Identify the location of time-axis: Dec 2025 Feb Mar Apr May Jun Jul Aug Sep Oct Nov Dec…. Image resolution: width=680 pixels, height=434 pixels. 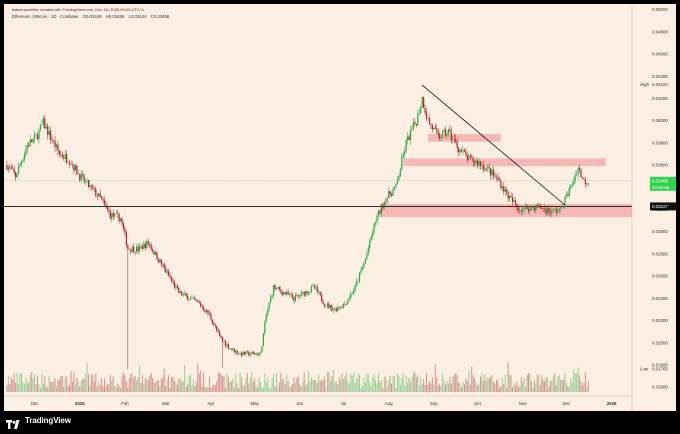
(318, 400).